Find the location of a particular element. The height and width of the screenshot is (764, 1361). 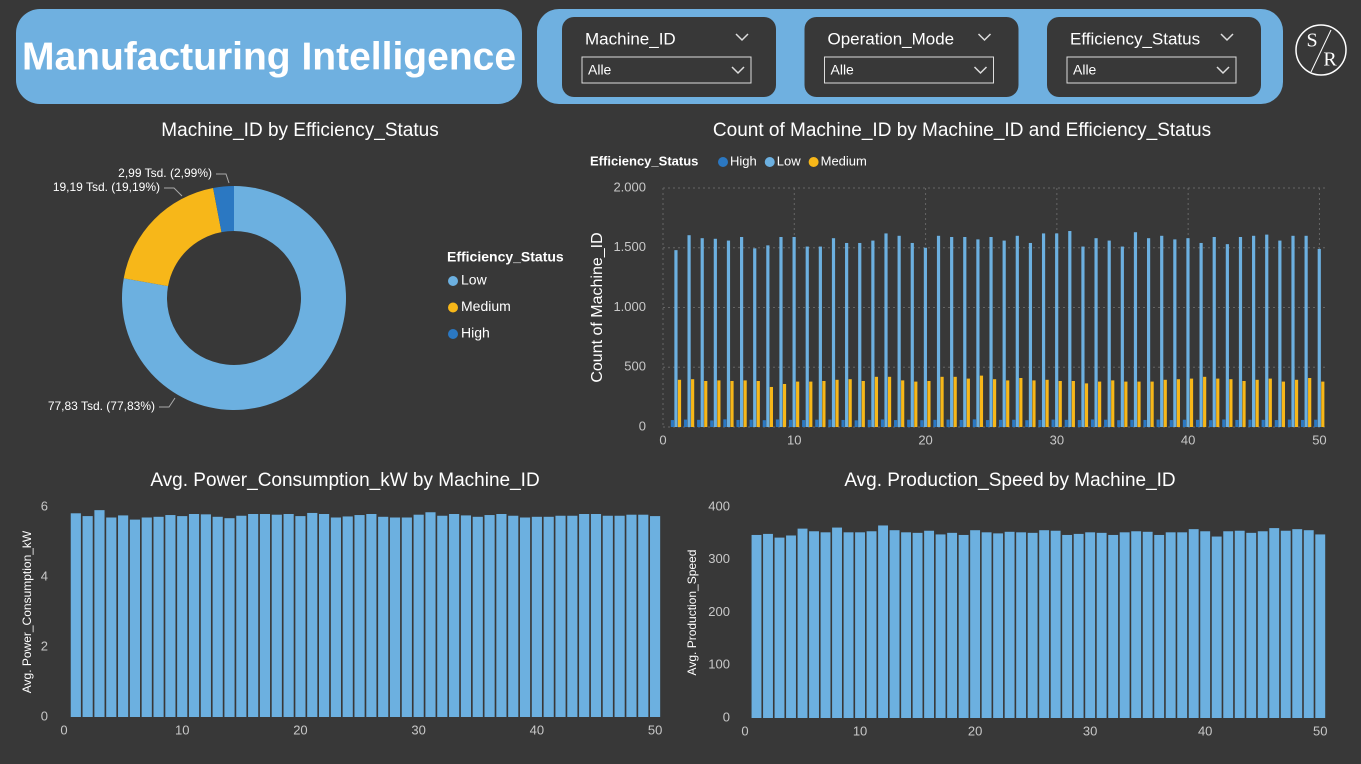

y-tick-label: 0 is located at coordinates (726, 716).